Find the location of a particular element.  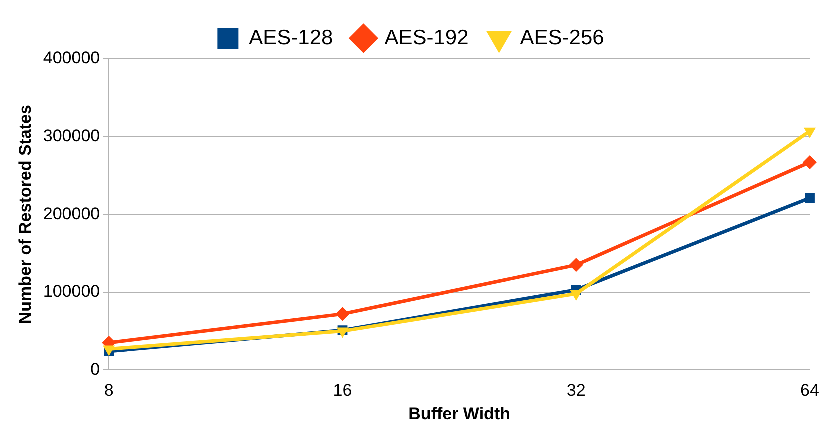

x-axis-title: Buffer Width is located at coordinates (459, 414).